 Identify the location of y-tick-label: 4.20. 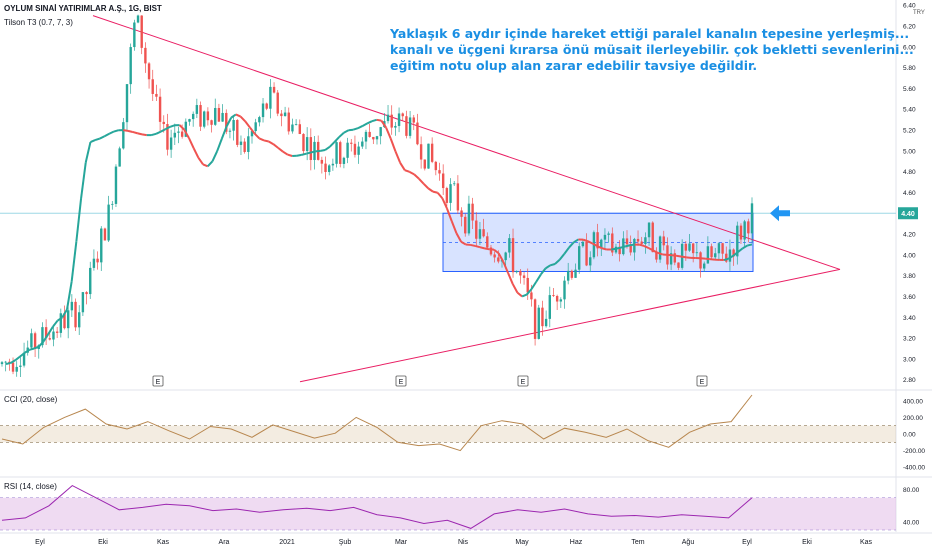
(909, 235).